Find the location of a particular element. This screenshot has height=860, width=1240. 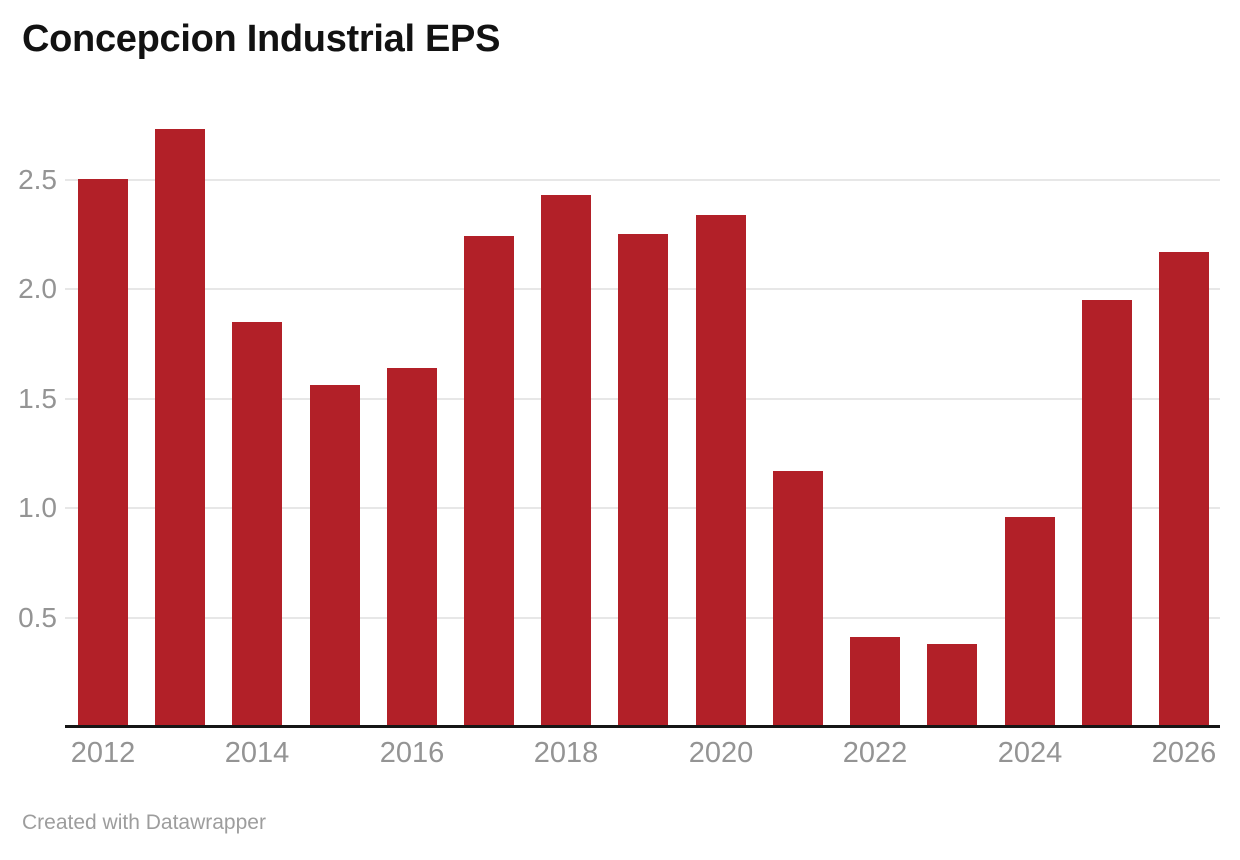

bar-2025 is located at coordinates (1107, 513).